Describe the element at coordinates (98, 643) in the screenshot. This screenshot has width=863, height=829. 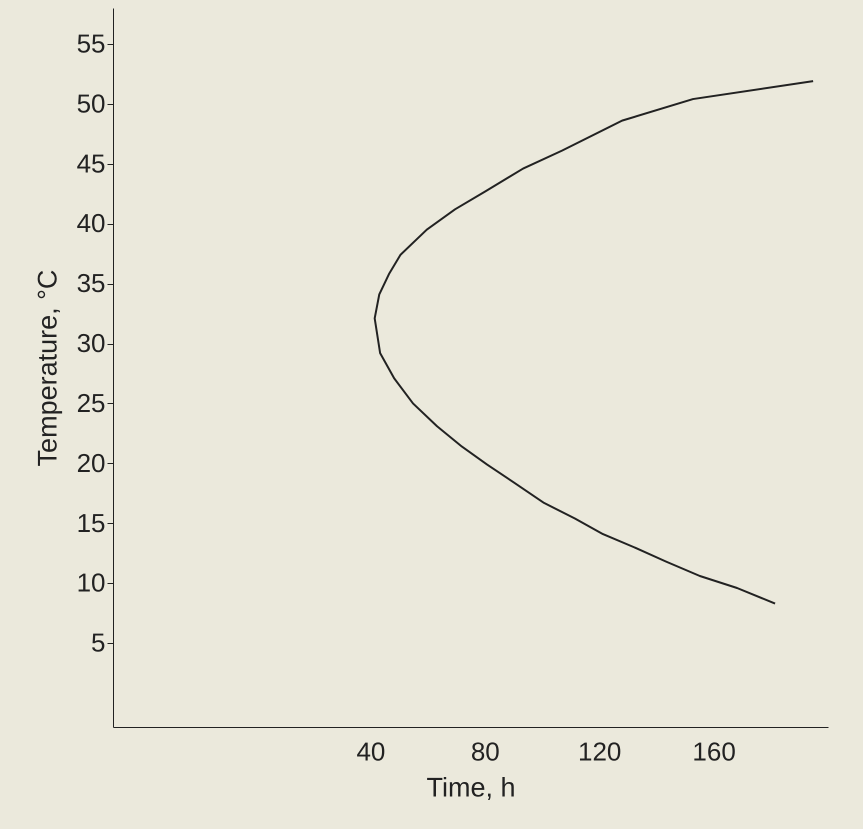
I see `y-tick-label: 5` at that location.